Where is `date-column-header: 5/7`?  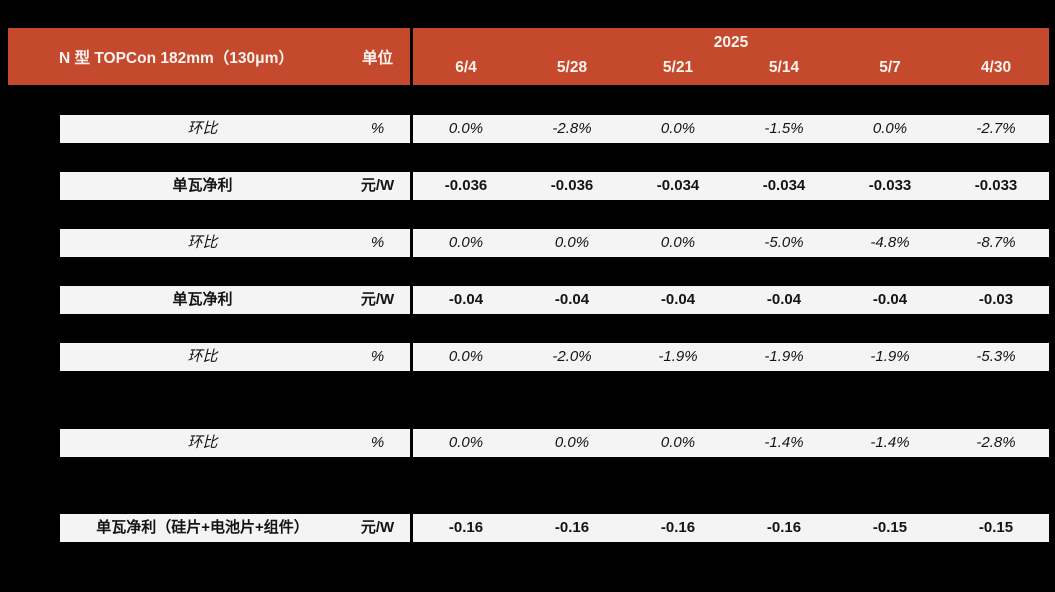 date-column-header: 5/7 is located at coordinates (890, 67).